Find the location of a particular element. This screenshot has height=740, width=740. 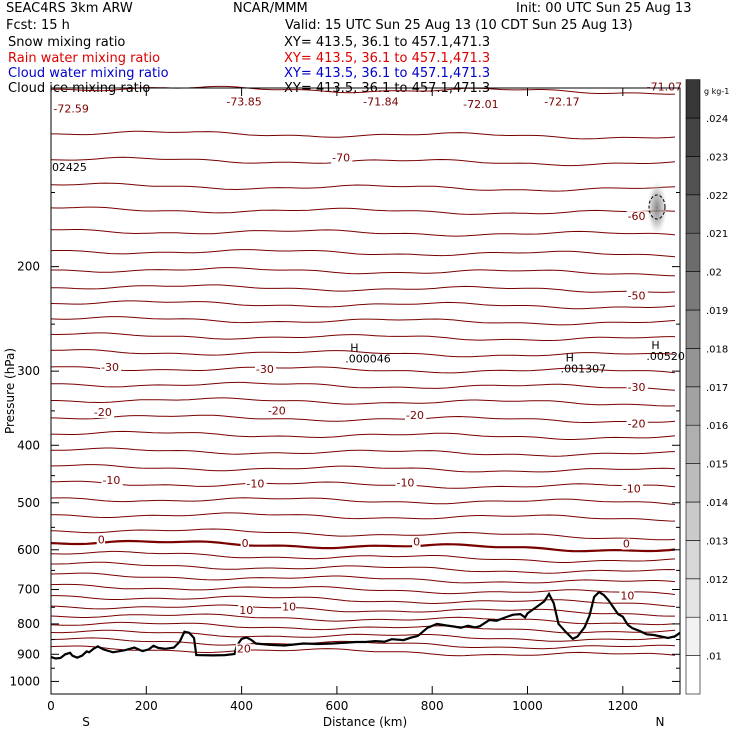

colorbar-tick-label: .02 is located at coordinates (714, 273).